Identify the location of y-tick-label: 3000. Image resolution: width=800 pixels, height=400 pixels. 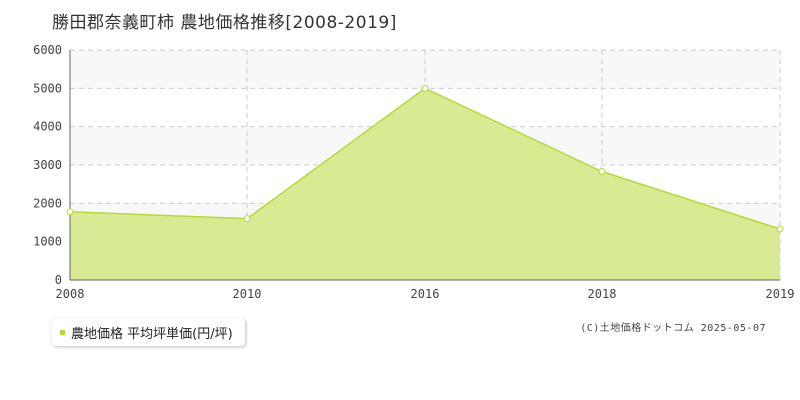
(47, 165).